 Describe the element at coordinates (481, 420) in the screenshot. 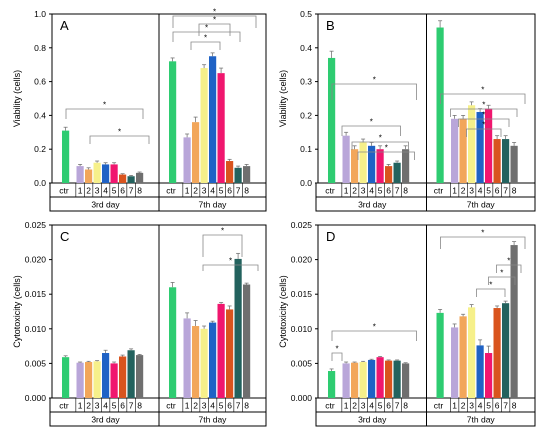

I see `group-label: 7th day` at that location.